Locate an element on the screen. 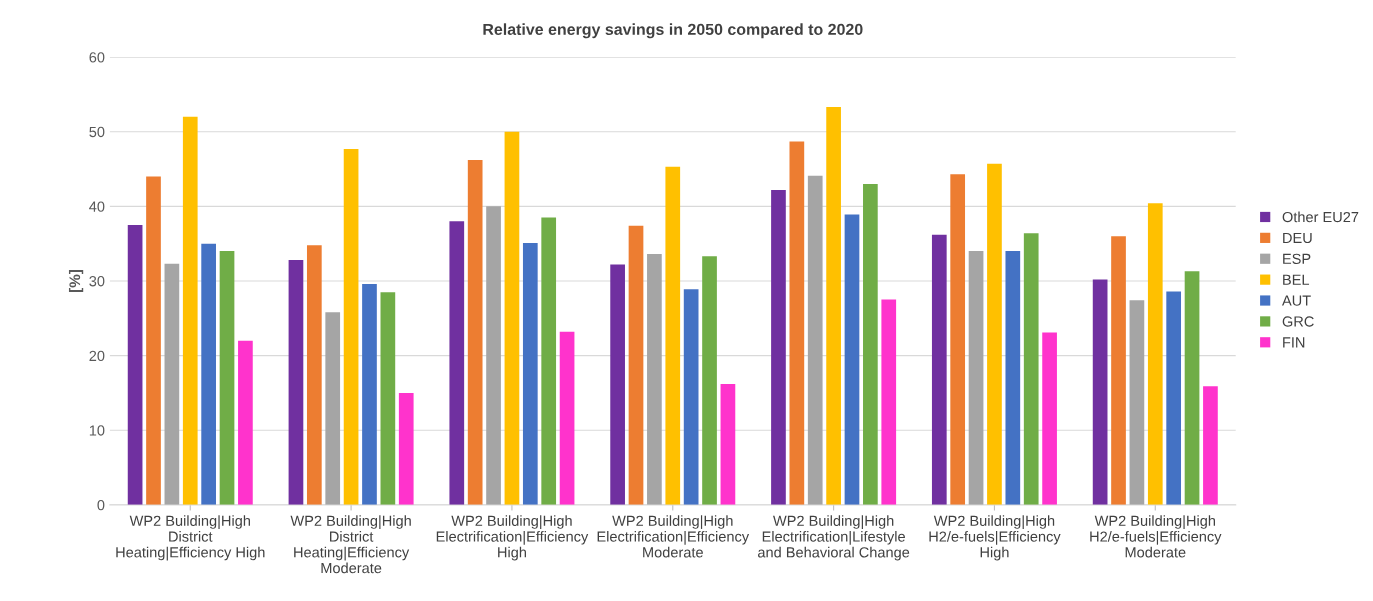  y-tick-label: 50 is located at coordinates (97, 132).